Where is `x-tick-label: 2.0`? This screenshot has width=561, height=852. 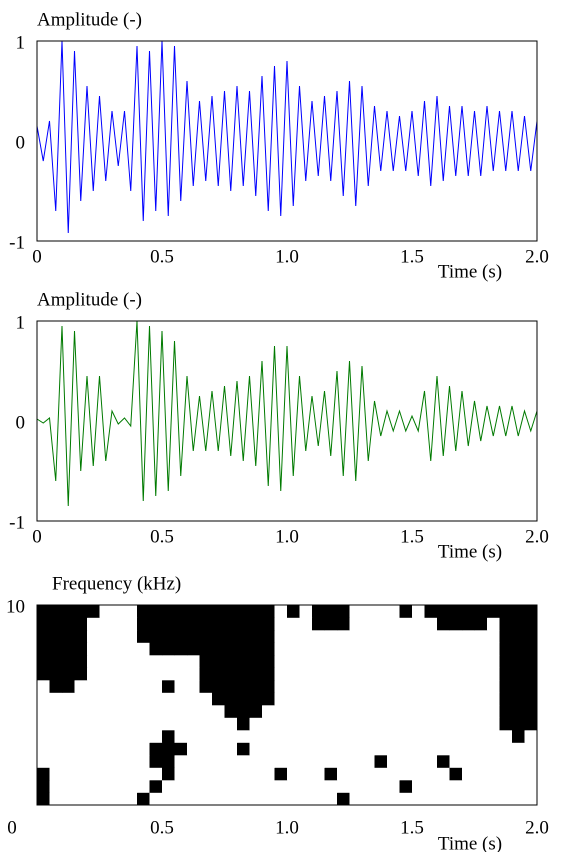
x-tick-label: 2.0 is located at coordinates (537, 536).